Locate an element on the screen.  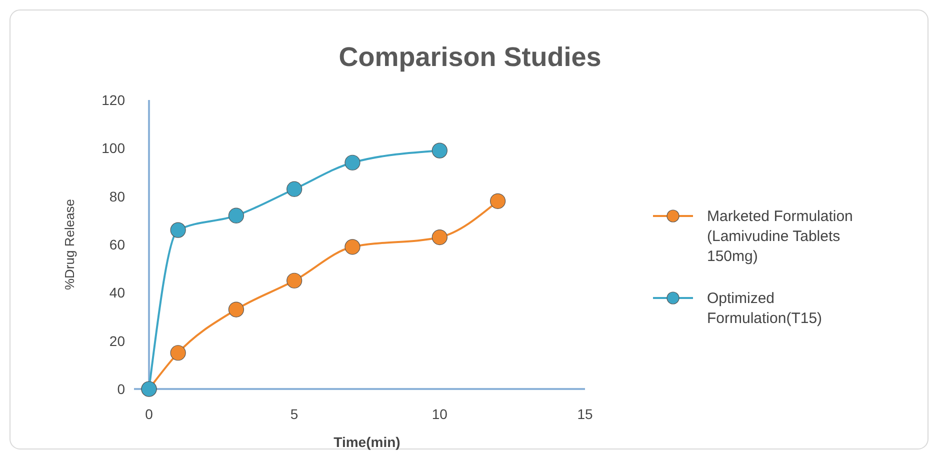
chart-title: Comparison Studies is located at coordinates (470, 57).